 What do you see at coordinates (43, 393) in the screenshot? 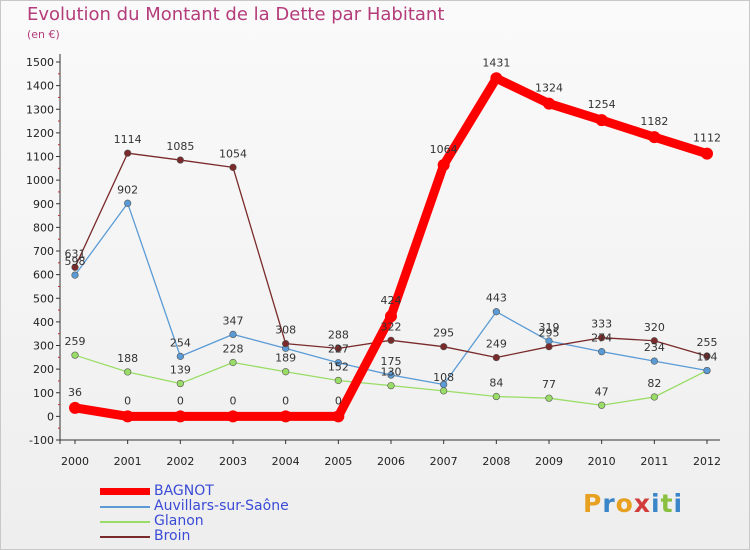
I see `y-tick-label: 100` at bounding box center [43, 393].